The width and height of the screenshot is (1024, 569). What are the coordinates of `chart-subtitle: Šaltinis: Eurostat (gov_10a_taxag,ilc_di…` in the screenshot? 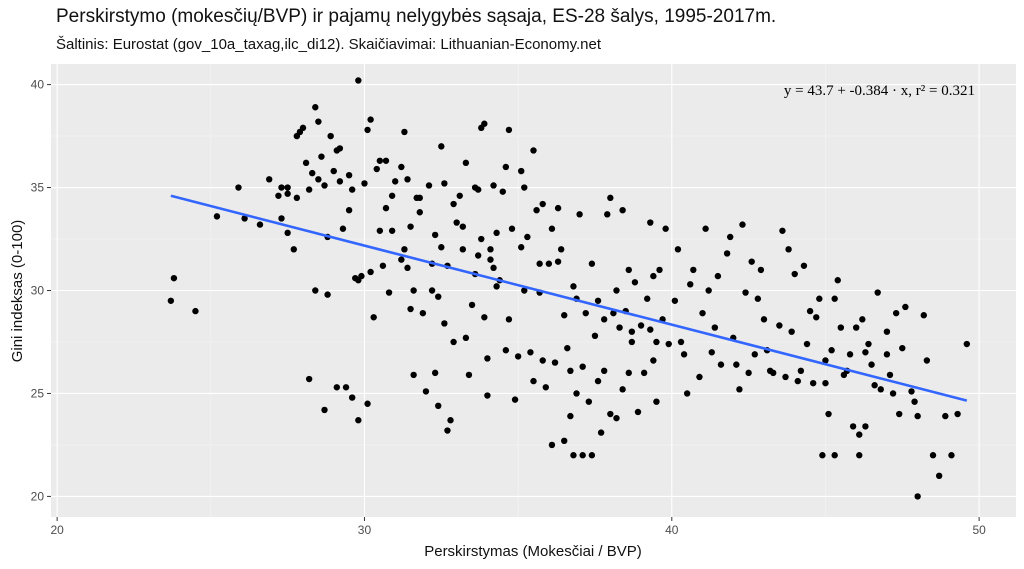 It's located at (329, 44).